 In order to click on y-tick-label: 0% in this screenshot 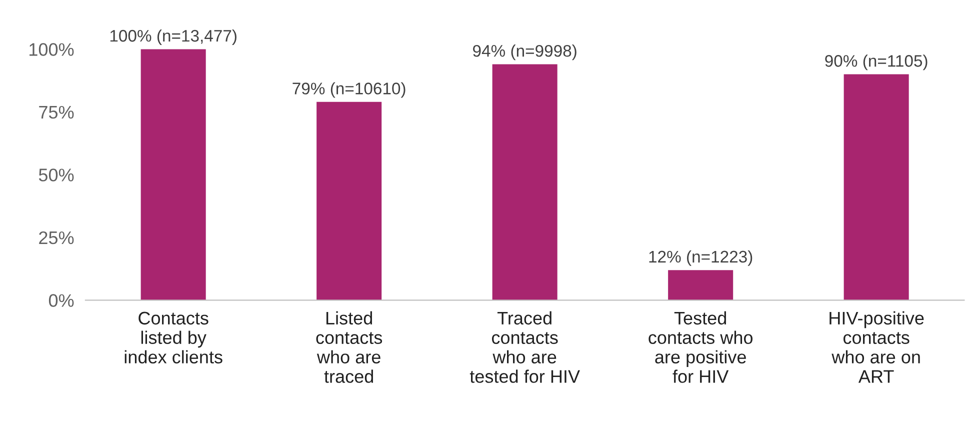, I will do `click(61, 300)`.